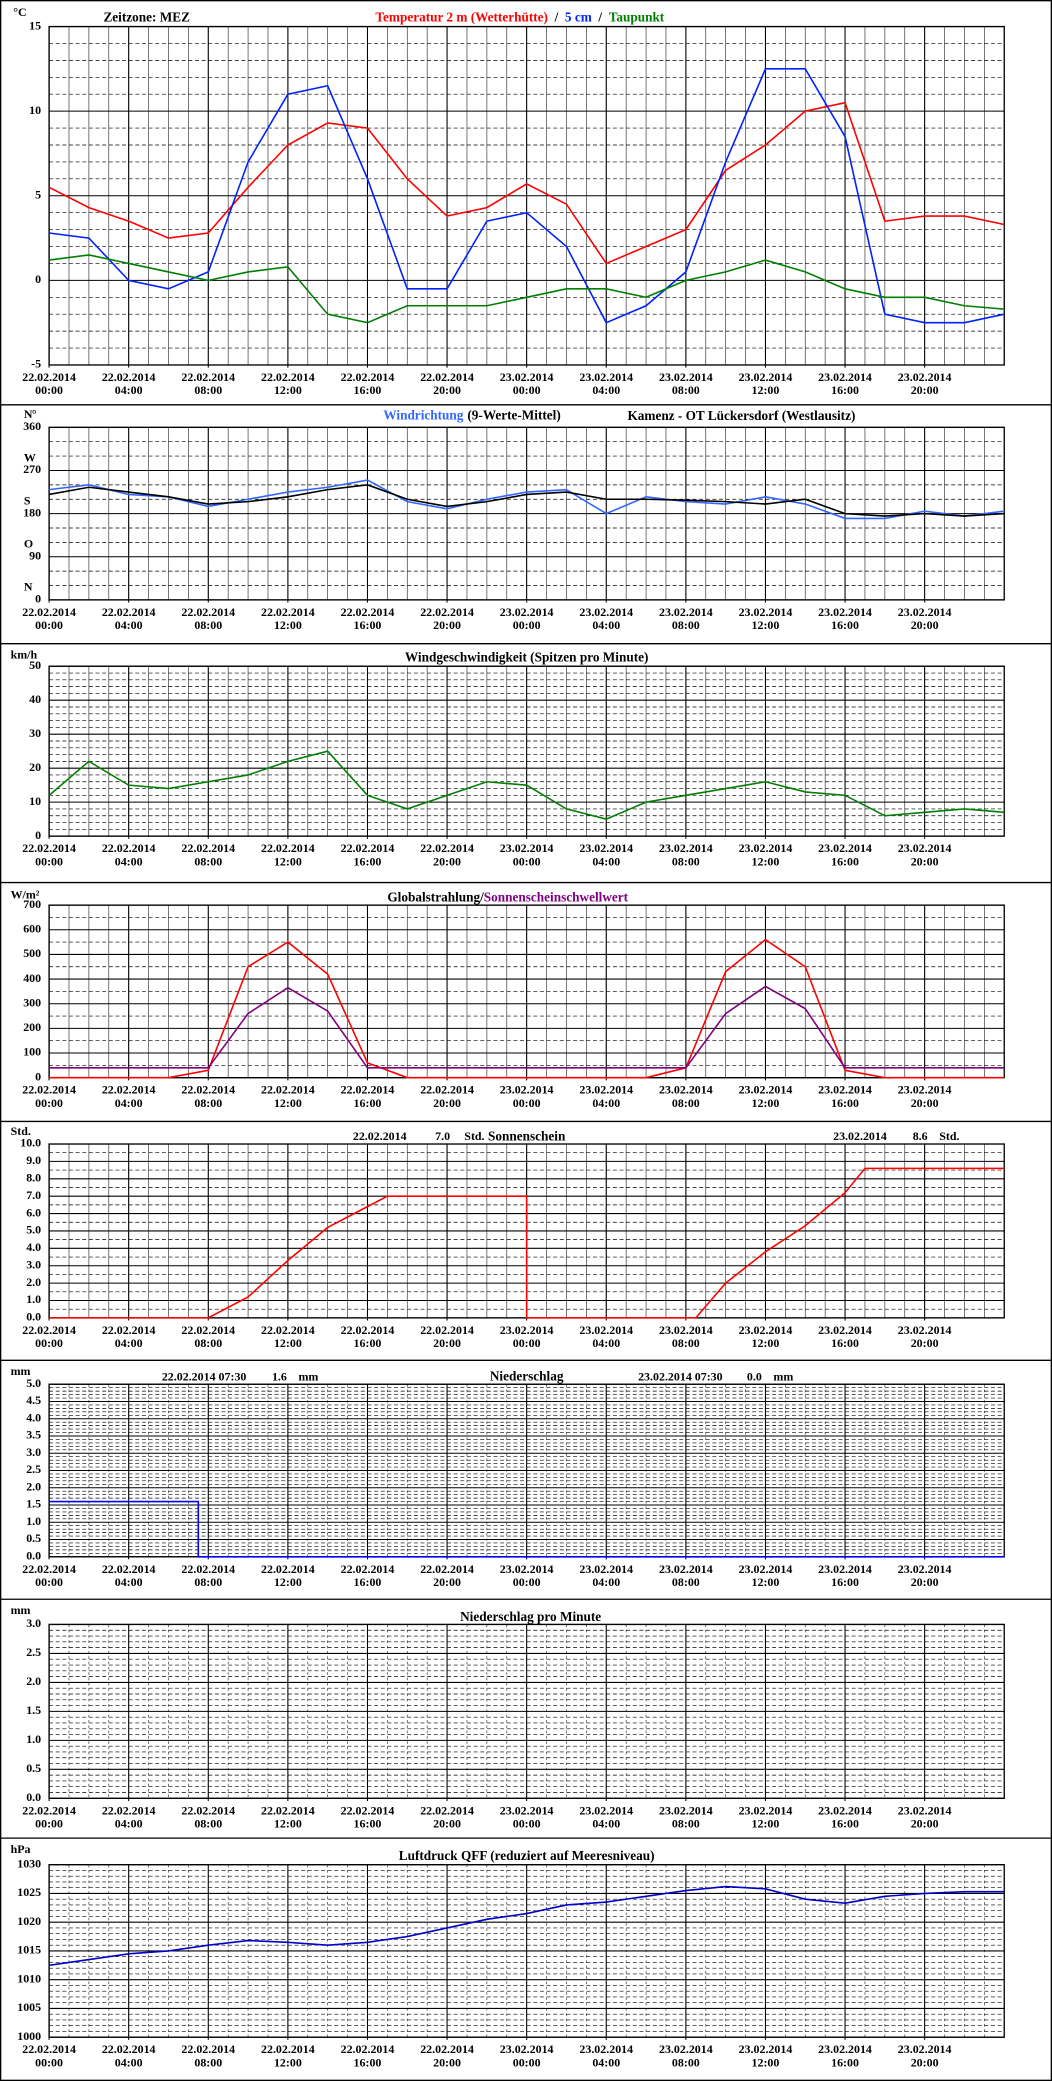  I want to click on y-tick-label: 1010, so click(29, 1978).